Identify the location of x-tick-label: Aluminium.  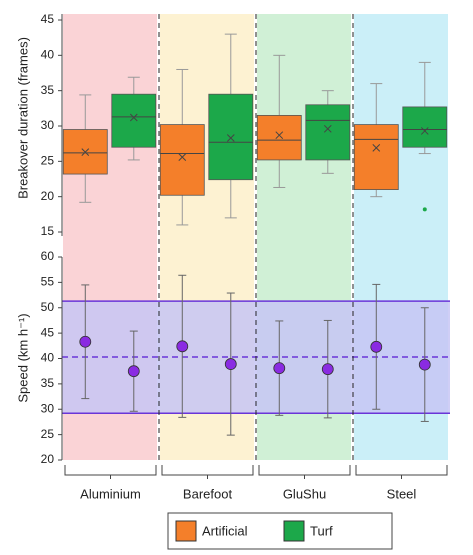
(110, 493).